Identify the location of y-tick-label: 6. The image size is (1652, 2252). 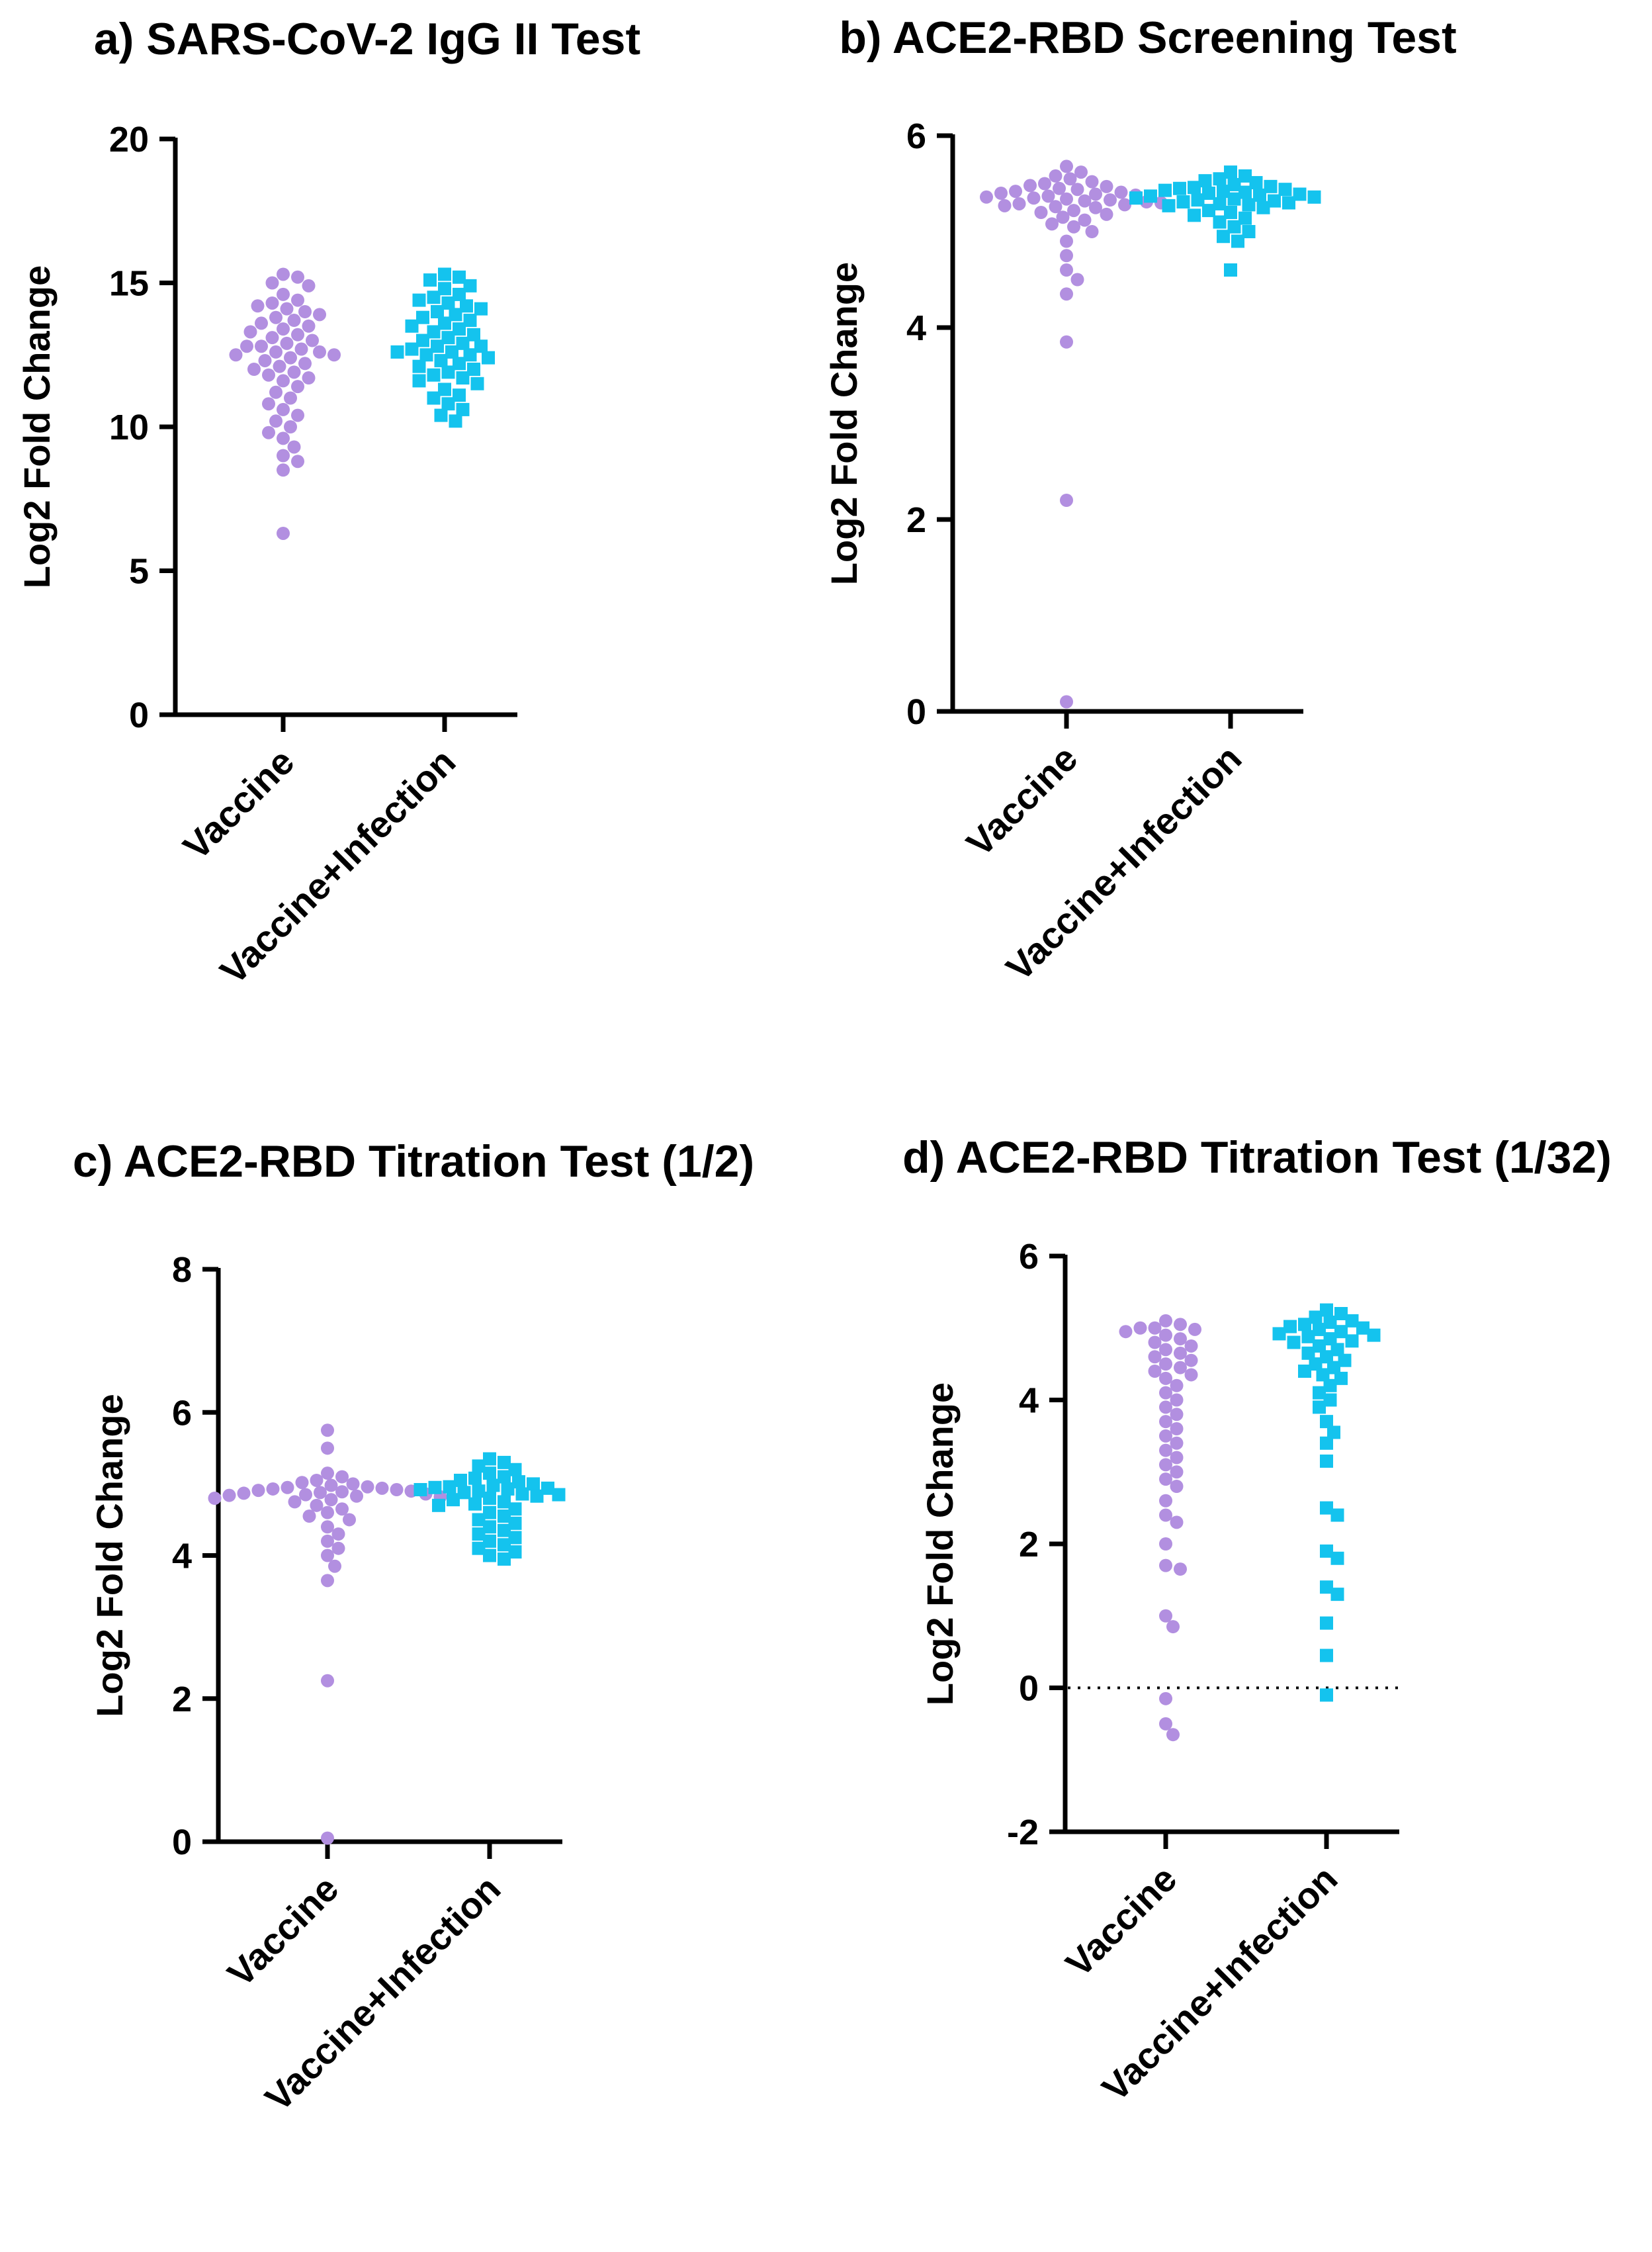
(1029, 1257).